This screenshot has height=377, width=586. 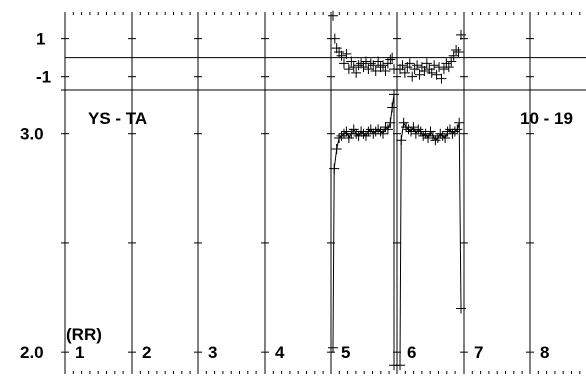 I want to click on column-label-7: 7, so click(x=478, y=352).